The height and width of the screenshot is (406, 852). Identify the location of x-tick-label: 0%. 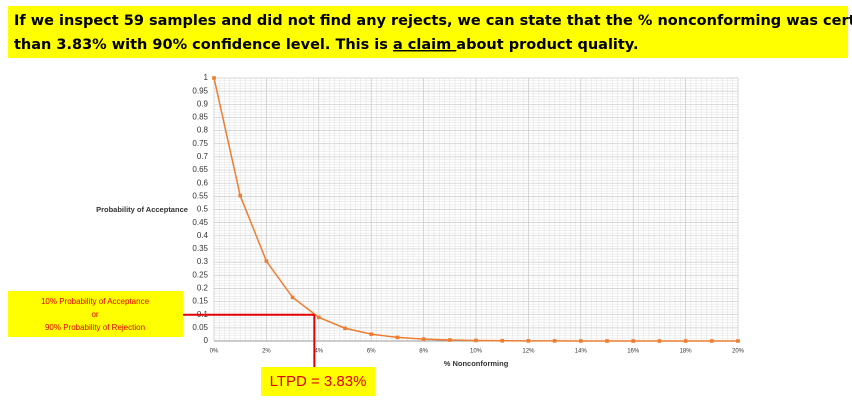
(214, 352).